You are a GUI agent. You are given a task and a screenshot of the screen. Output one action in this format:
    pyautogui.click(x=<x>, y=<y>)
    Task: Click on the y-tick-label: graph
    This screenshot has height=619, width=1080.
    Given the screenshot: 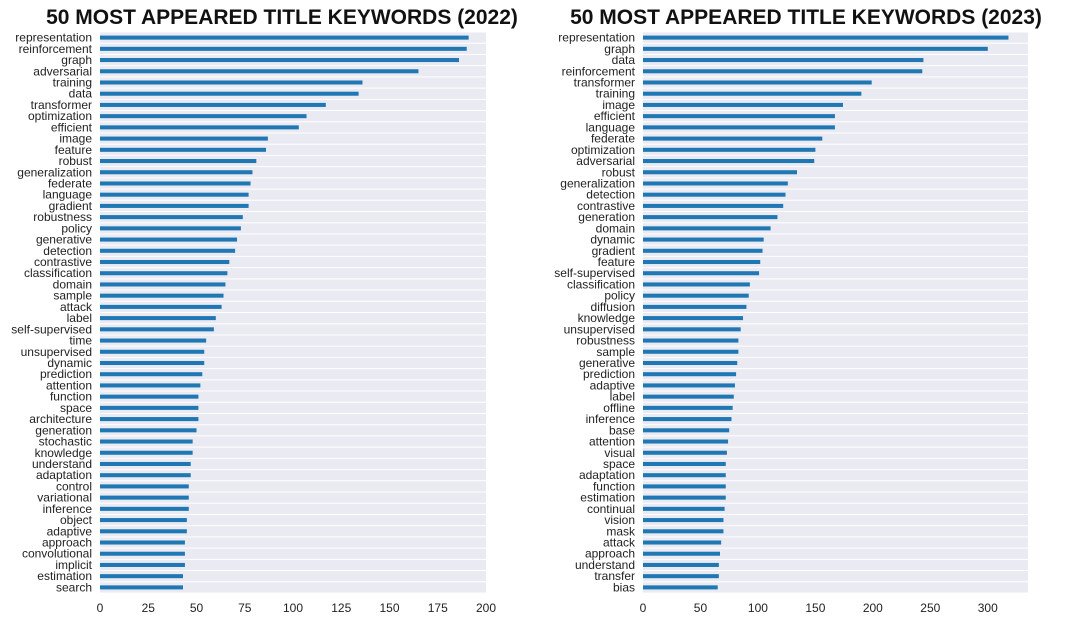 What is the action you would take?
    pyautogui.click(x=619, y=49)
    